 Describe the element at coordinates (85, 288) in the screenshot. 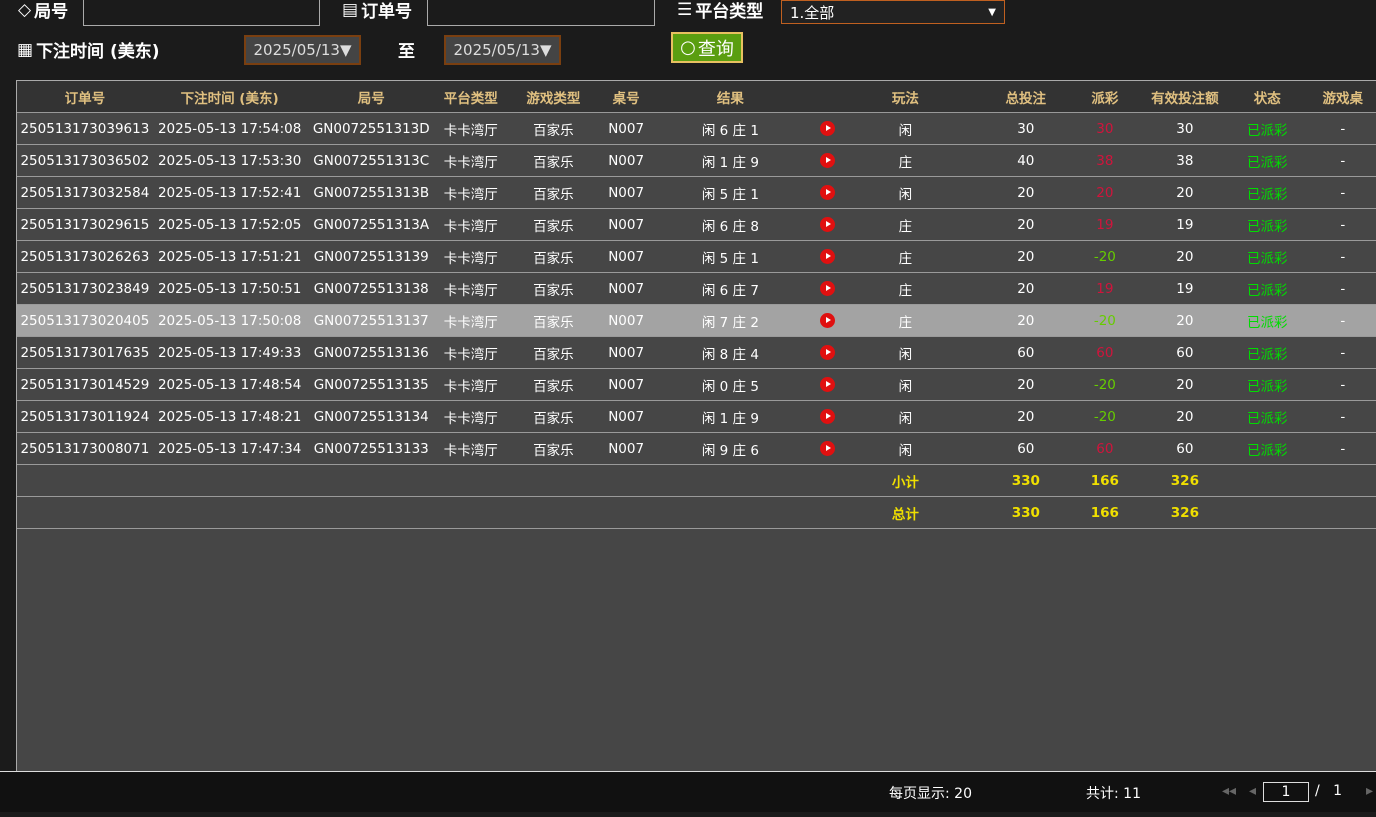

I see `cell: 250513173023849` at that location.